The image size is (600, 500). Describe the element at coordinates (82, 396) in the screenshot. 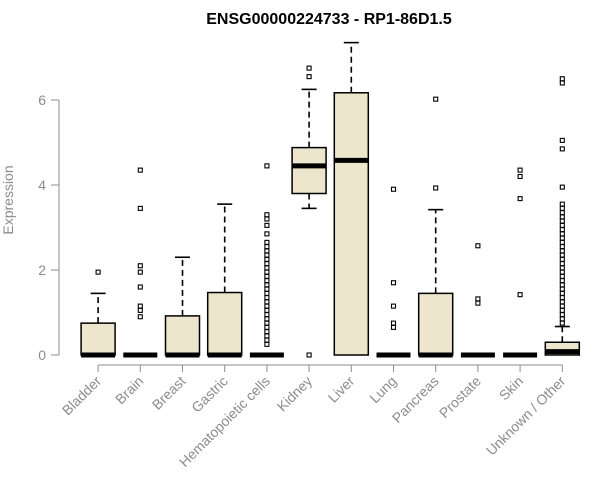

I see `x-tick-label: Bladder` at that location.